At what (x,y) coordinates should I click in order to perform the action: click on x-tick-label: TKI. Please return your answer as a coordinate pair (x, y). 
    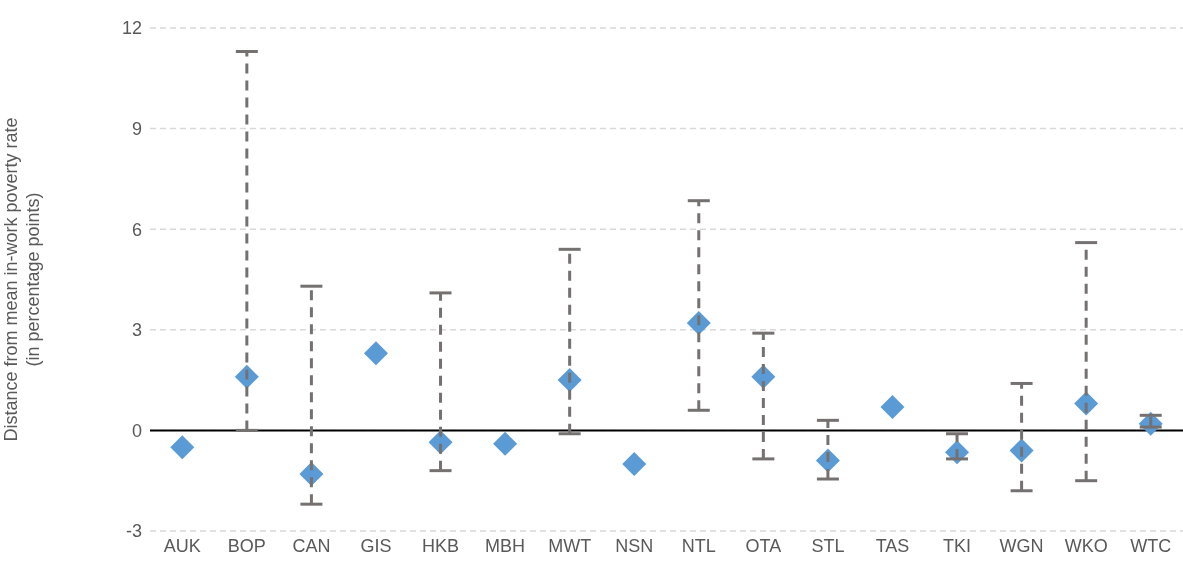
    Looking at the image, I should click on (957, 545).